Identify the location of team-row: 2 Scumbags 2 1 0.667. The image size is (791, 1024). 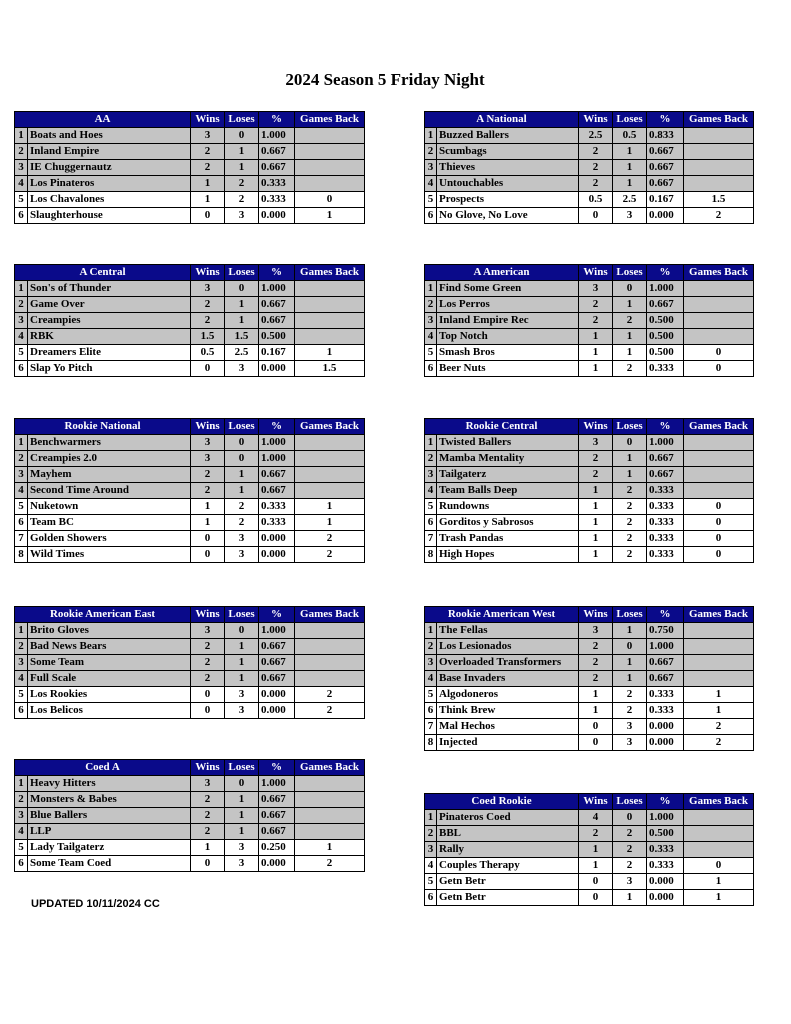
(589, 151).